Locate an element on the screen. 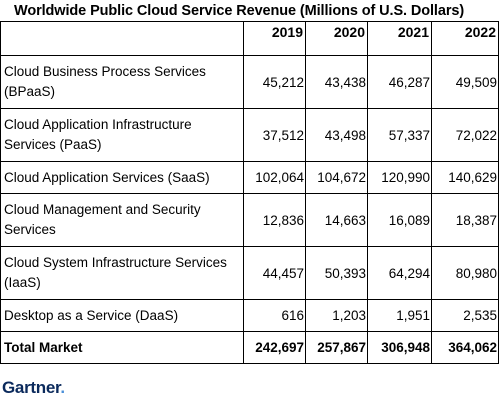  row-label: Desktop as a Service (DaaS) is located at coordinates (122, 315).